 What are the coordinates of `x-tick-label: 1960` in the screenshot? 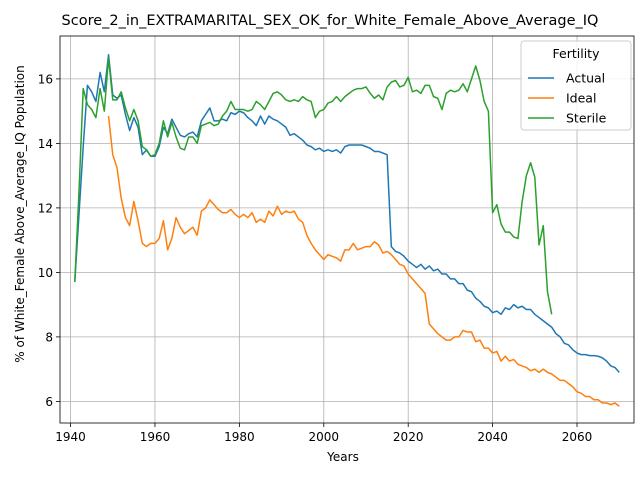 It's located at (155, 437).